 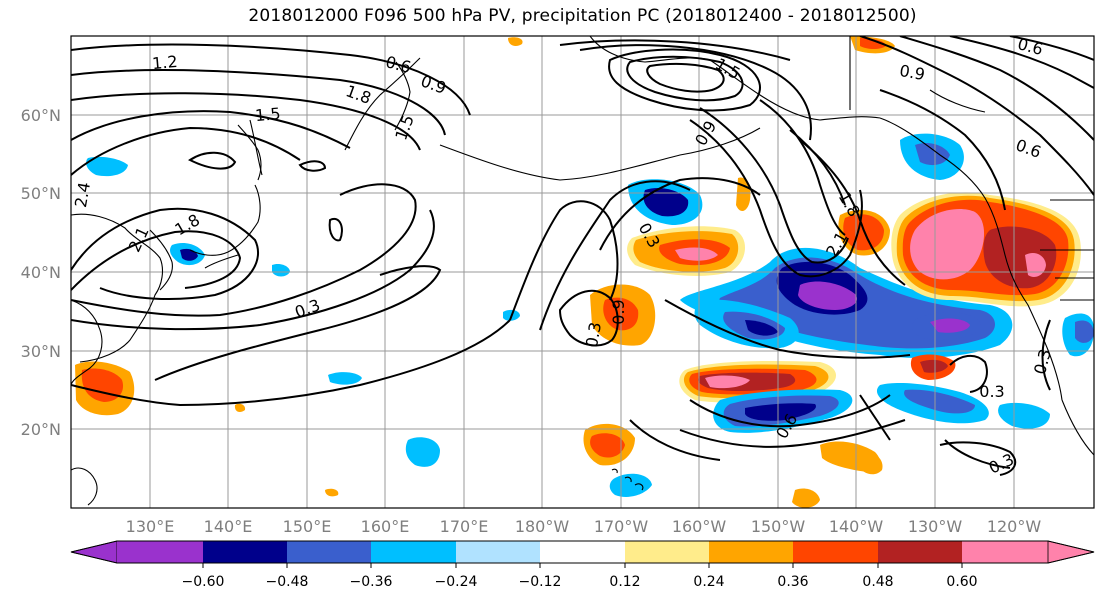 What do you see at coordinates (856, 526) in the screenshot?
I see `lon-label: 140°W` at bounding box center [856, 526].